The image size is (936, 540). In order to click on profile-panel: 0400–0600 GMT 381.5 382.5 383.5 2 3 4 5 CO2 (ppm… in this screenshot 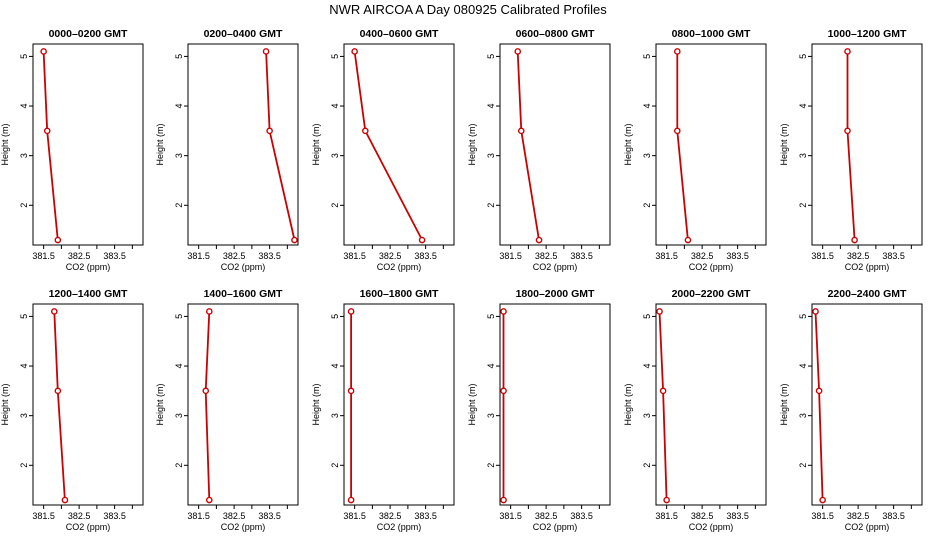, I will do `click(383, 150)`.